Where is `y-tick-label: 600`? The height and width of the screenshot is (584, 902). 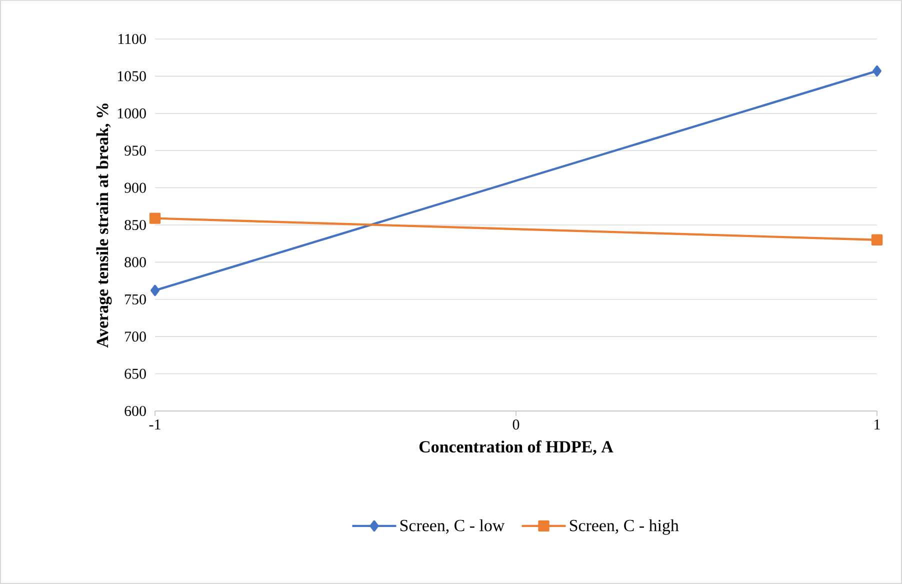 y-tick-label: 600 is located at coordinates (135, 411).